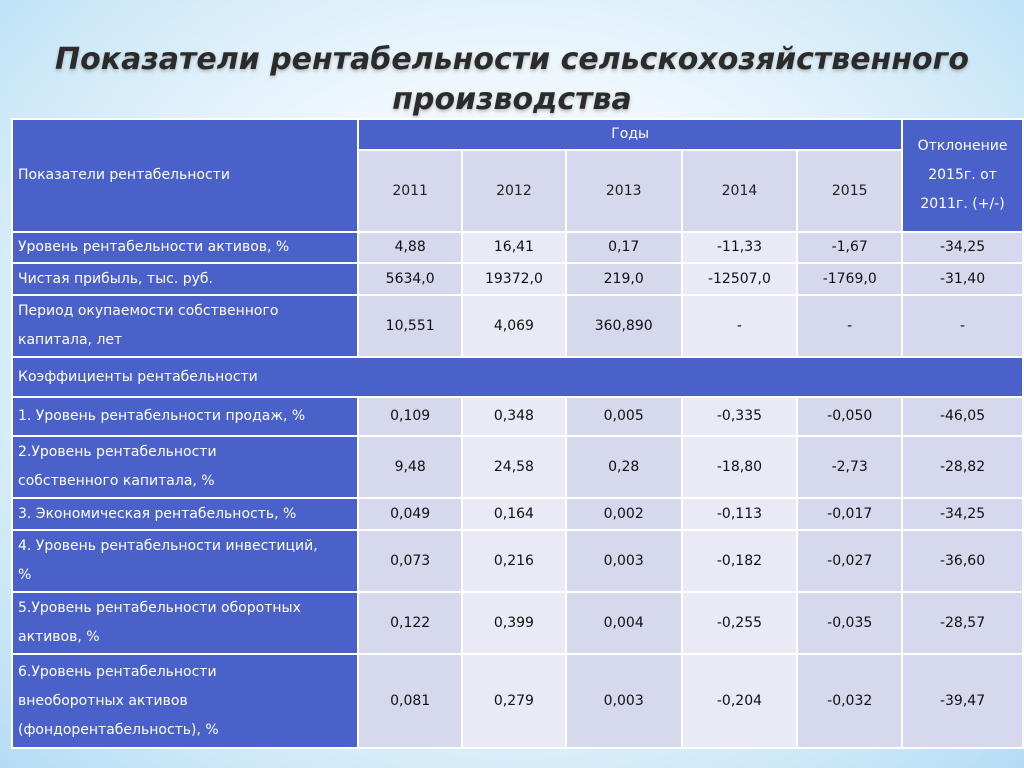  Describe the element at coordinates (739, 191) in the screenshot. I see `year-header: 2014` at that location.